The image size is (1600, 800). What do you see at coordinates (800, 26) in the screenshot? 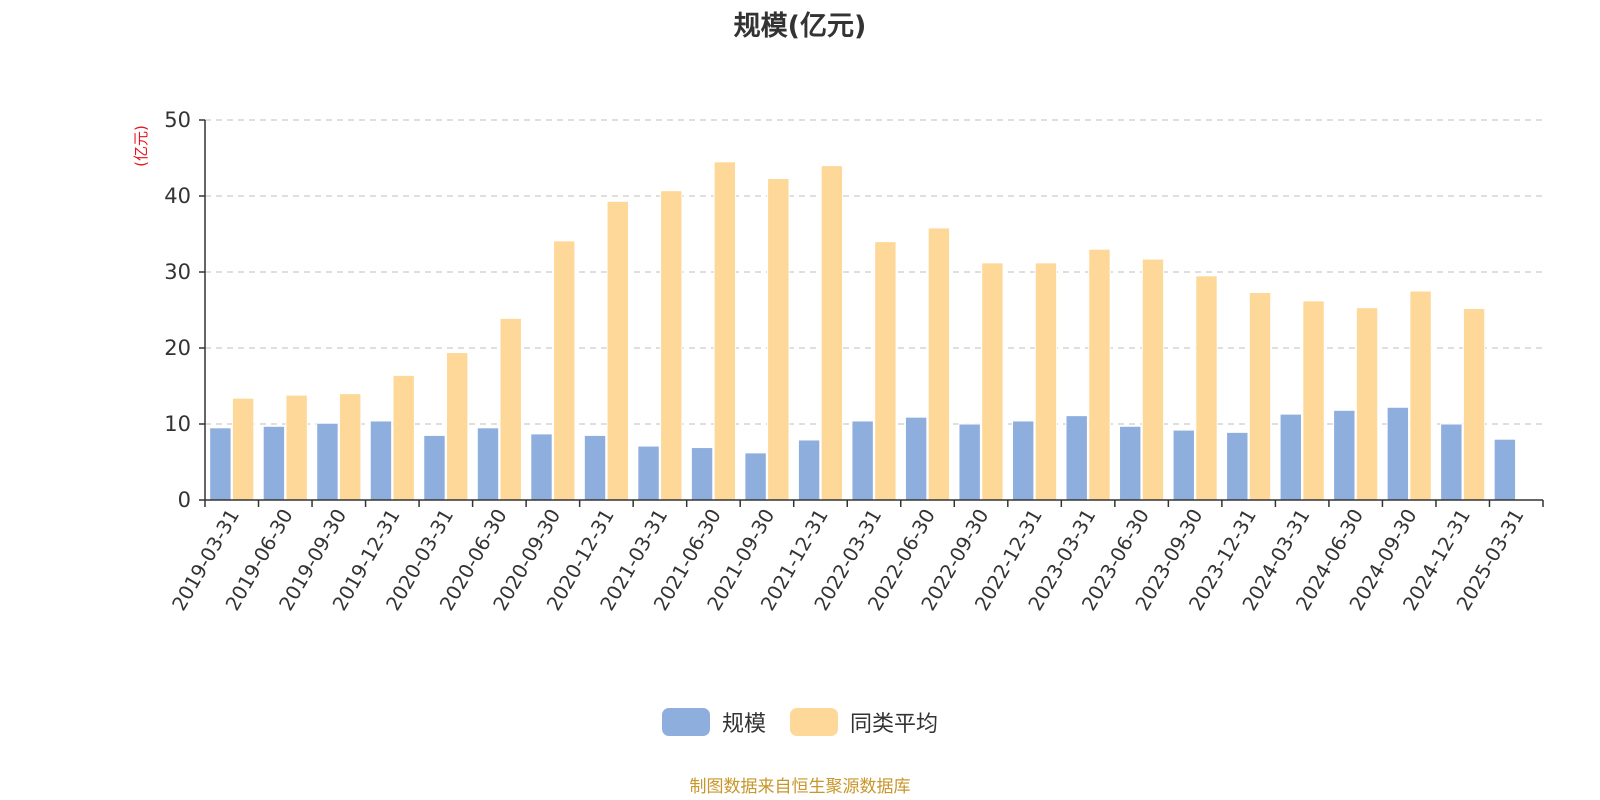
I see `chart-title: 规模(亿元)` at bounding box center [800, 26].